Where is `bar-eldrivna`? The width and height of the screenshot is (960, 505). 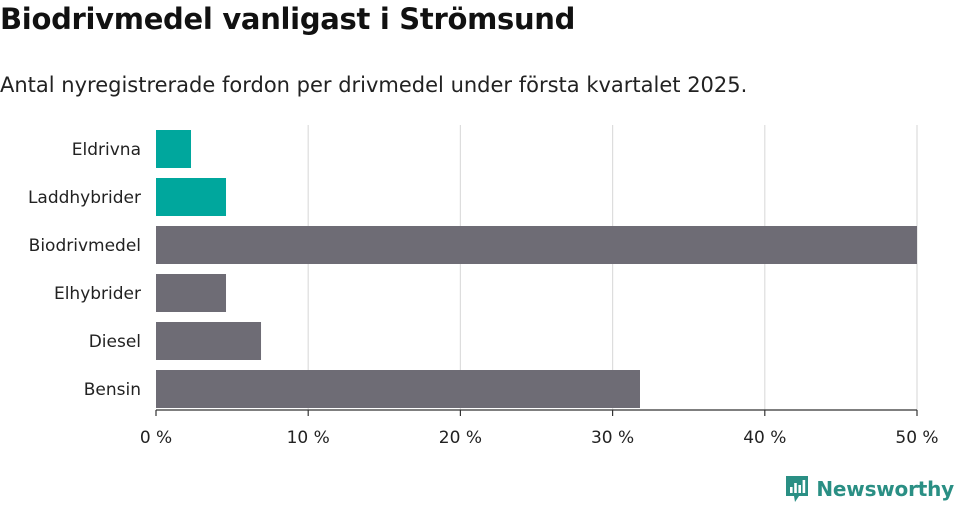 bar-eldrivna is located at coordinates (174, 149).